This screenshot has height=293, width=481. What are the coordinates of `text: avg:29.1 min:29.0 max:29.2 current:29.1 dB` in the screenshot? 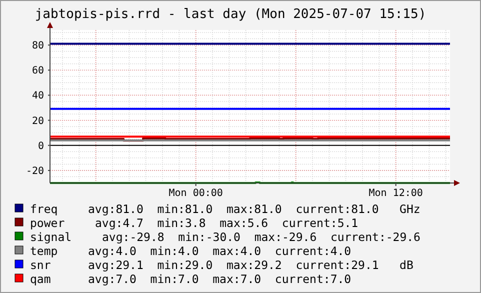 It's located at (251, 265).